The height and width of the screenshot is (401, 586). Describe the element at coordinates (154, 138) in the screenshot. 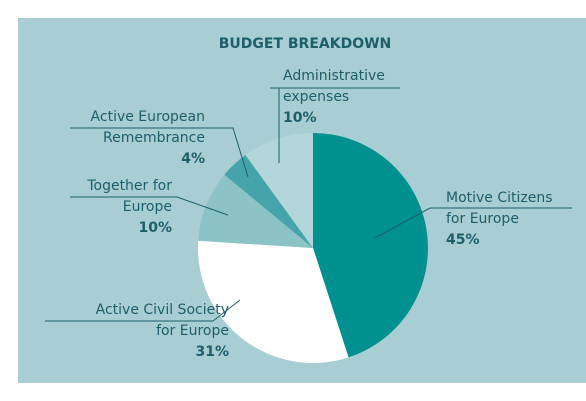

I see `slice-label: Remembrance` at that location.